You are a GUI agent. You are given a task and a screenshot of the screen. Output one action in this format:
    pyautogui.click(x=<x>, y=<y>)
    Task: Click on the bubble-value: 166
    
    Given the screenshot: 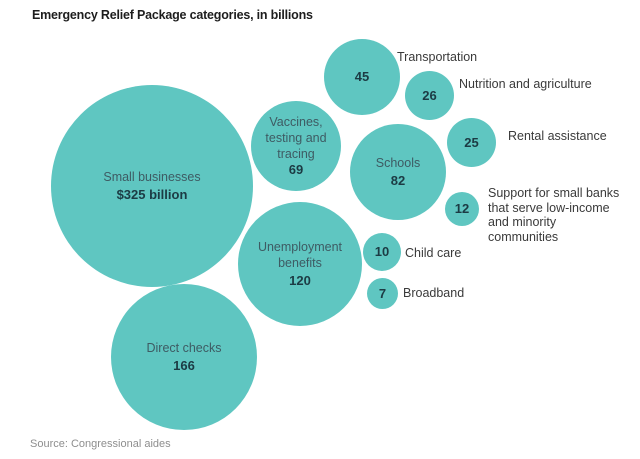 What is the action you would take?
    pyautogui.click(x=184, y=365)
    